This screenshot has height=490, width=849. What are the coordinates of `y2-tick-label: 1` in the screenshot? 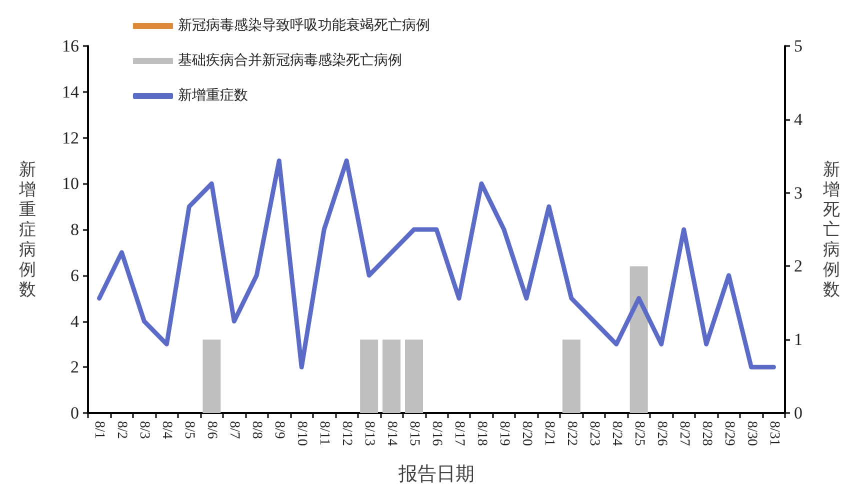 It's located at (798, 340).